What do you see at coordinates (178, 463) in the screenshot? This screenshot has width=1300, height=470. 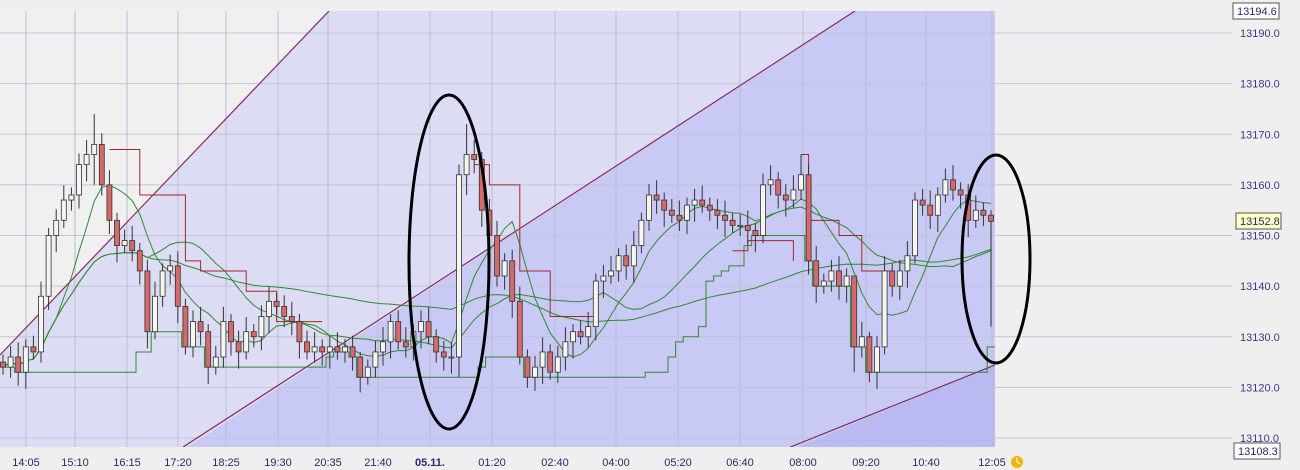 I see `x-tick-label: 17:20` at bounding box center [178, 463].